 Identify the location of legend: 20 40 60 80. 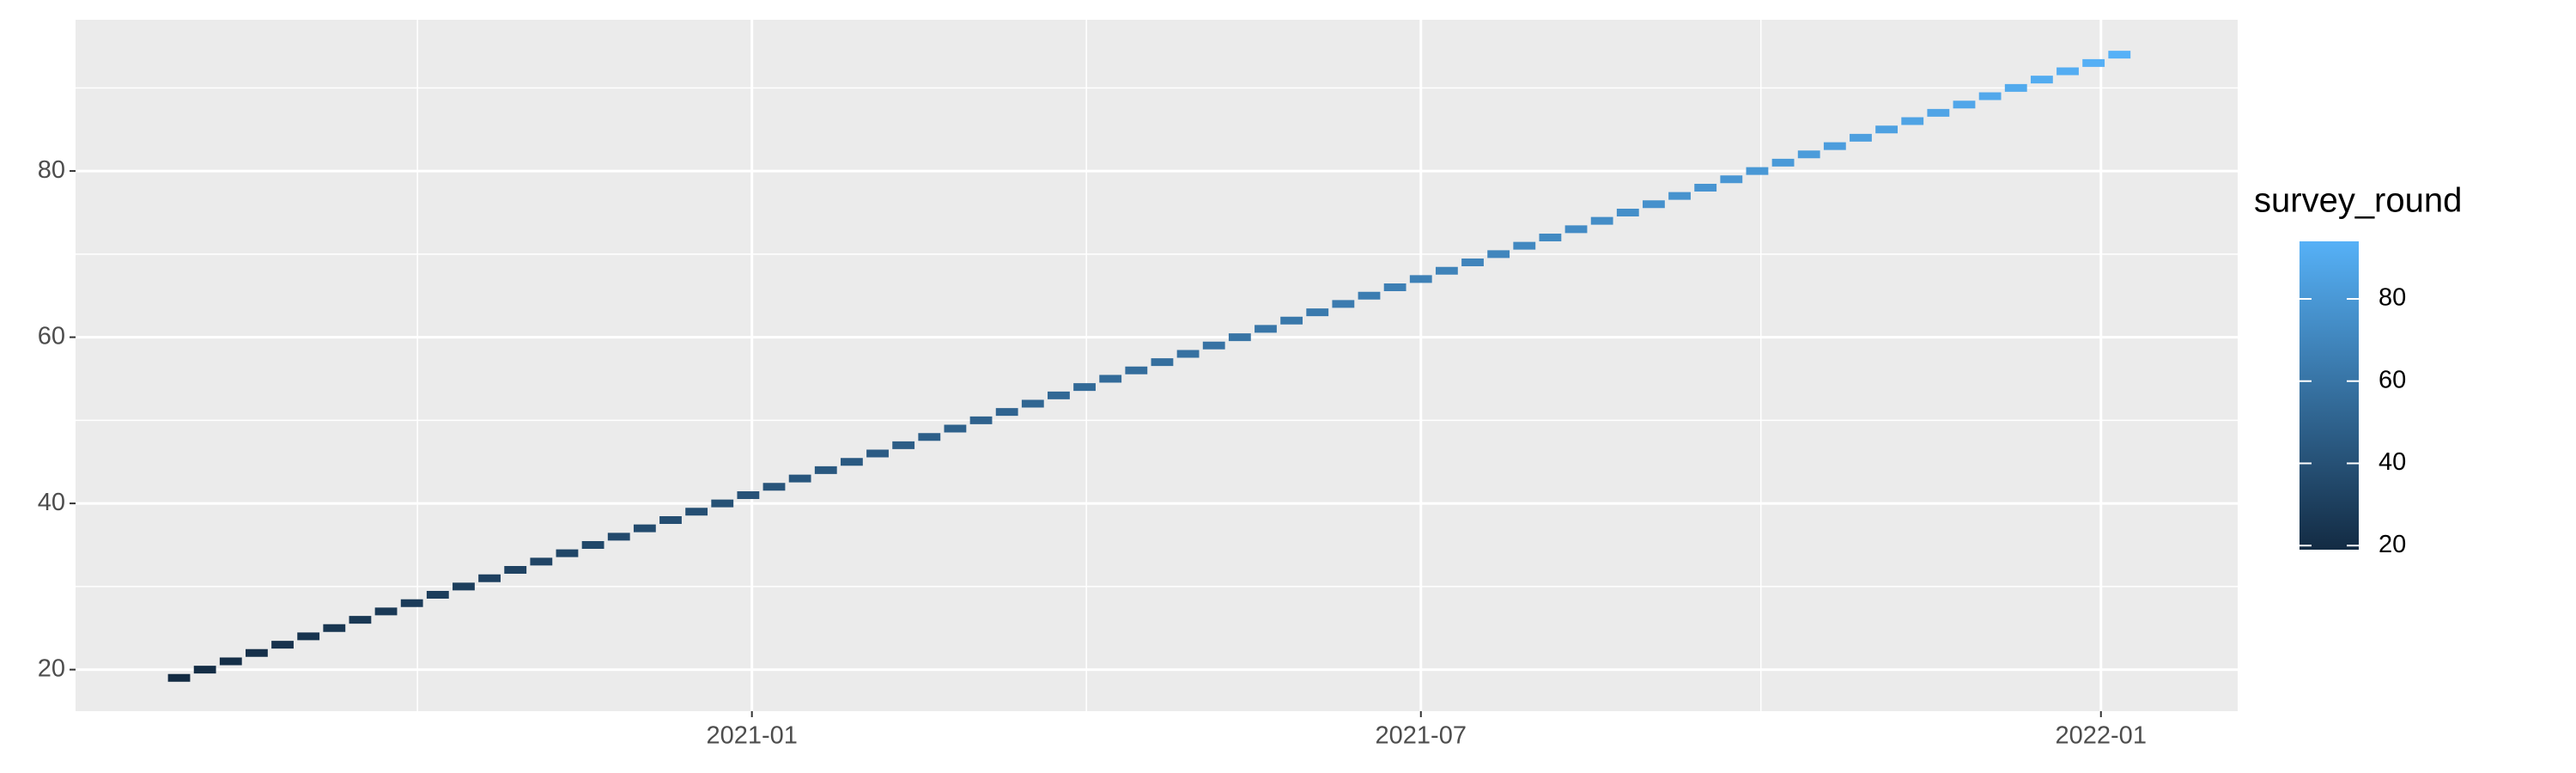
(2353, 421).